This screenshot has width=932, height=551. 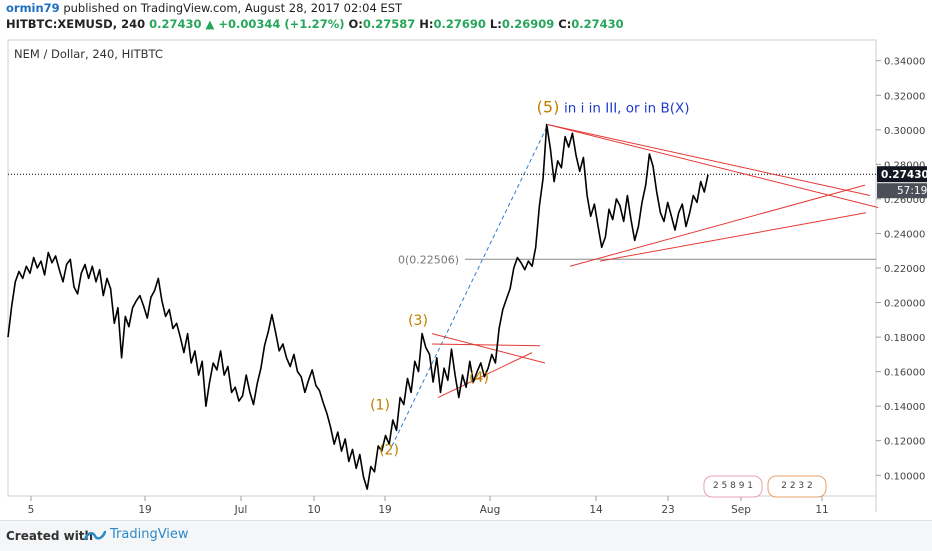 What do you see at coordinates (597, 24) in the screenshot?
I see `close-value: 0.27430` at bounding box center [597, 24].